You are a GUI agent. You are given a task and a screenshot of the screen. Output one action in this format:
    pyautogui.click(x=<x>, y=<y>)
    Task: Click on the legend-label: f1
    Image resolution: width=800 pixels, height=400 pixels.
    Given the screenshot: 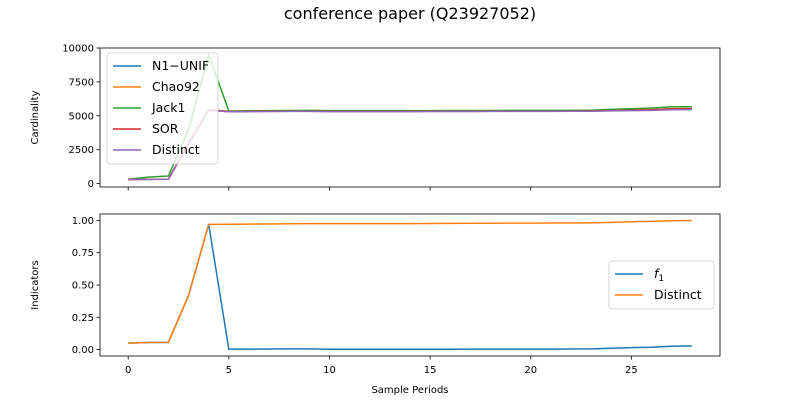 What is the action you would take?
    pyautogui.click(x=659, y=275)
    